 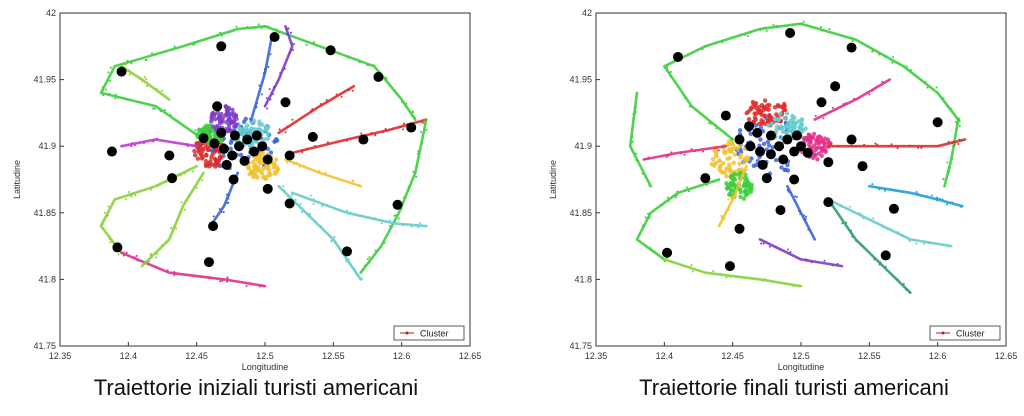 I want to click on caption-initial: Traiettorie iniziali turisti americani, so click(x=256, y=387).